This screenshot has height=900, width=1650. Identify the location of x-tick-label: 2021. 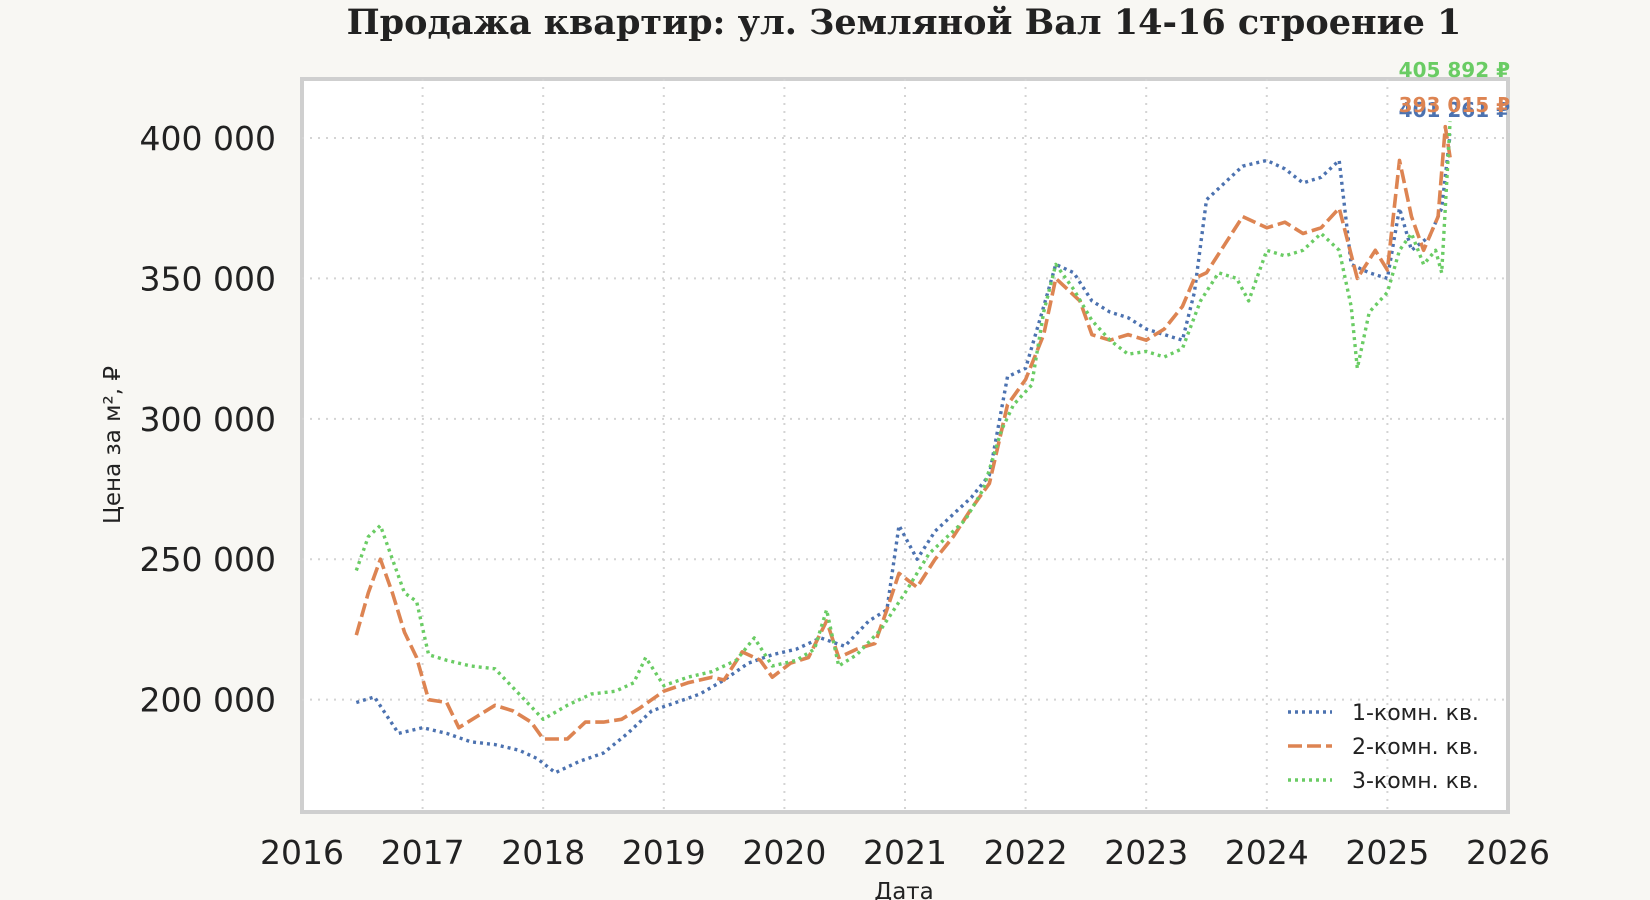
(905, 852).